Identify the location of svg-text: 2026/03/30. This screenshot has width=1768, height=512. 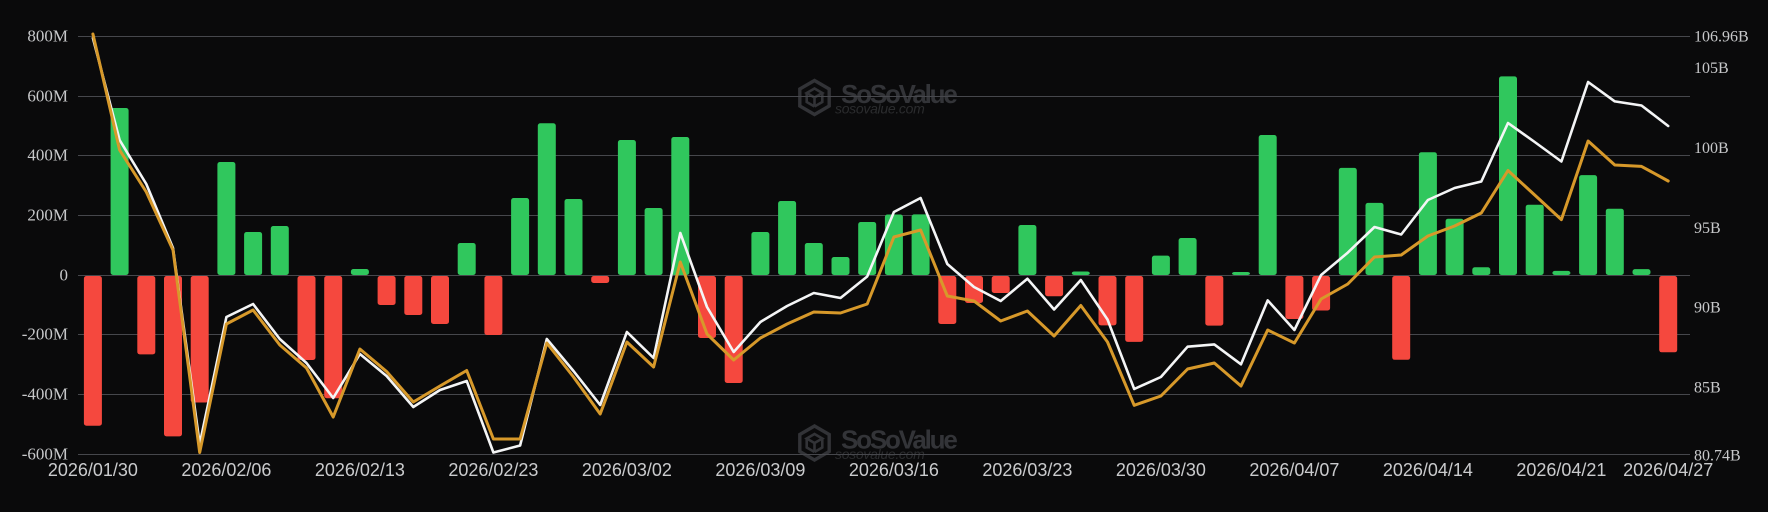
(1161, 470).